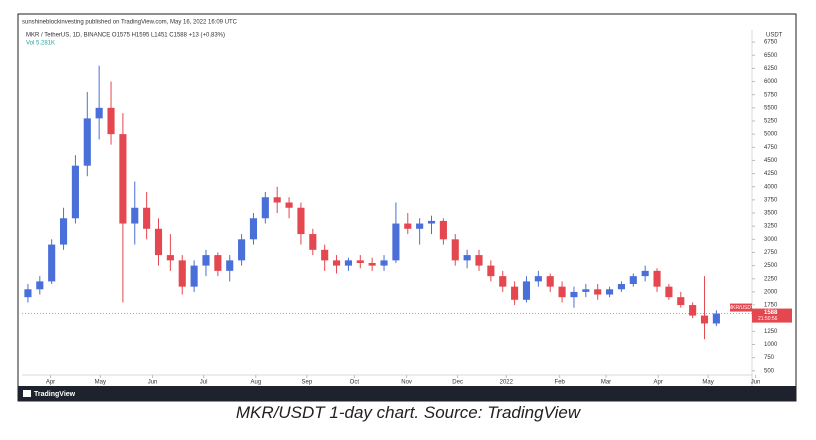  I want to click on y-tick-label: 4250, so click(771, 174).